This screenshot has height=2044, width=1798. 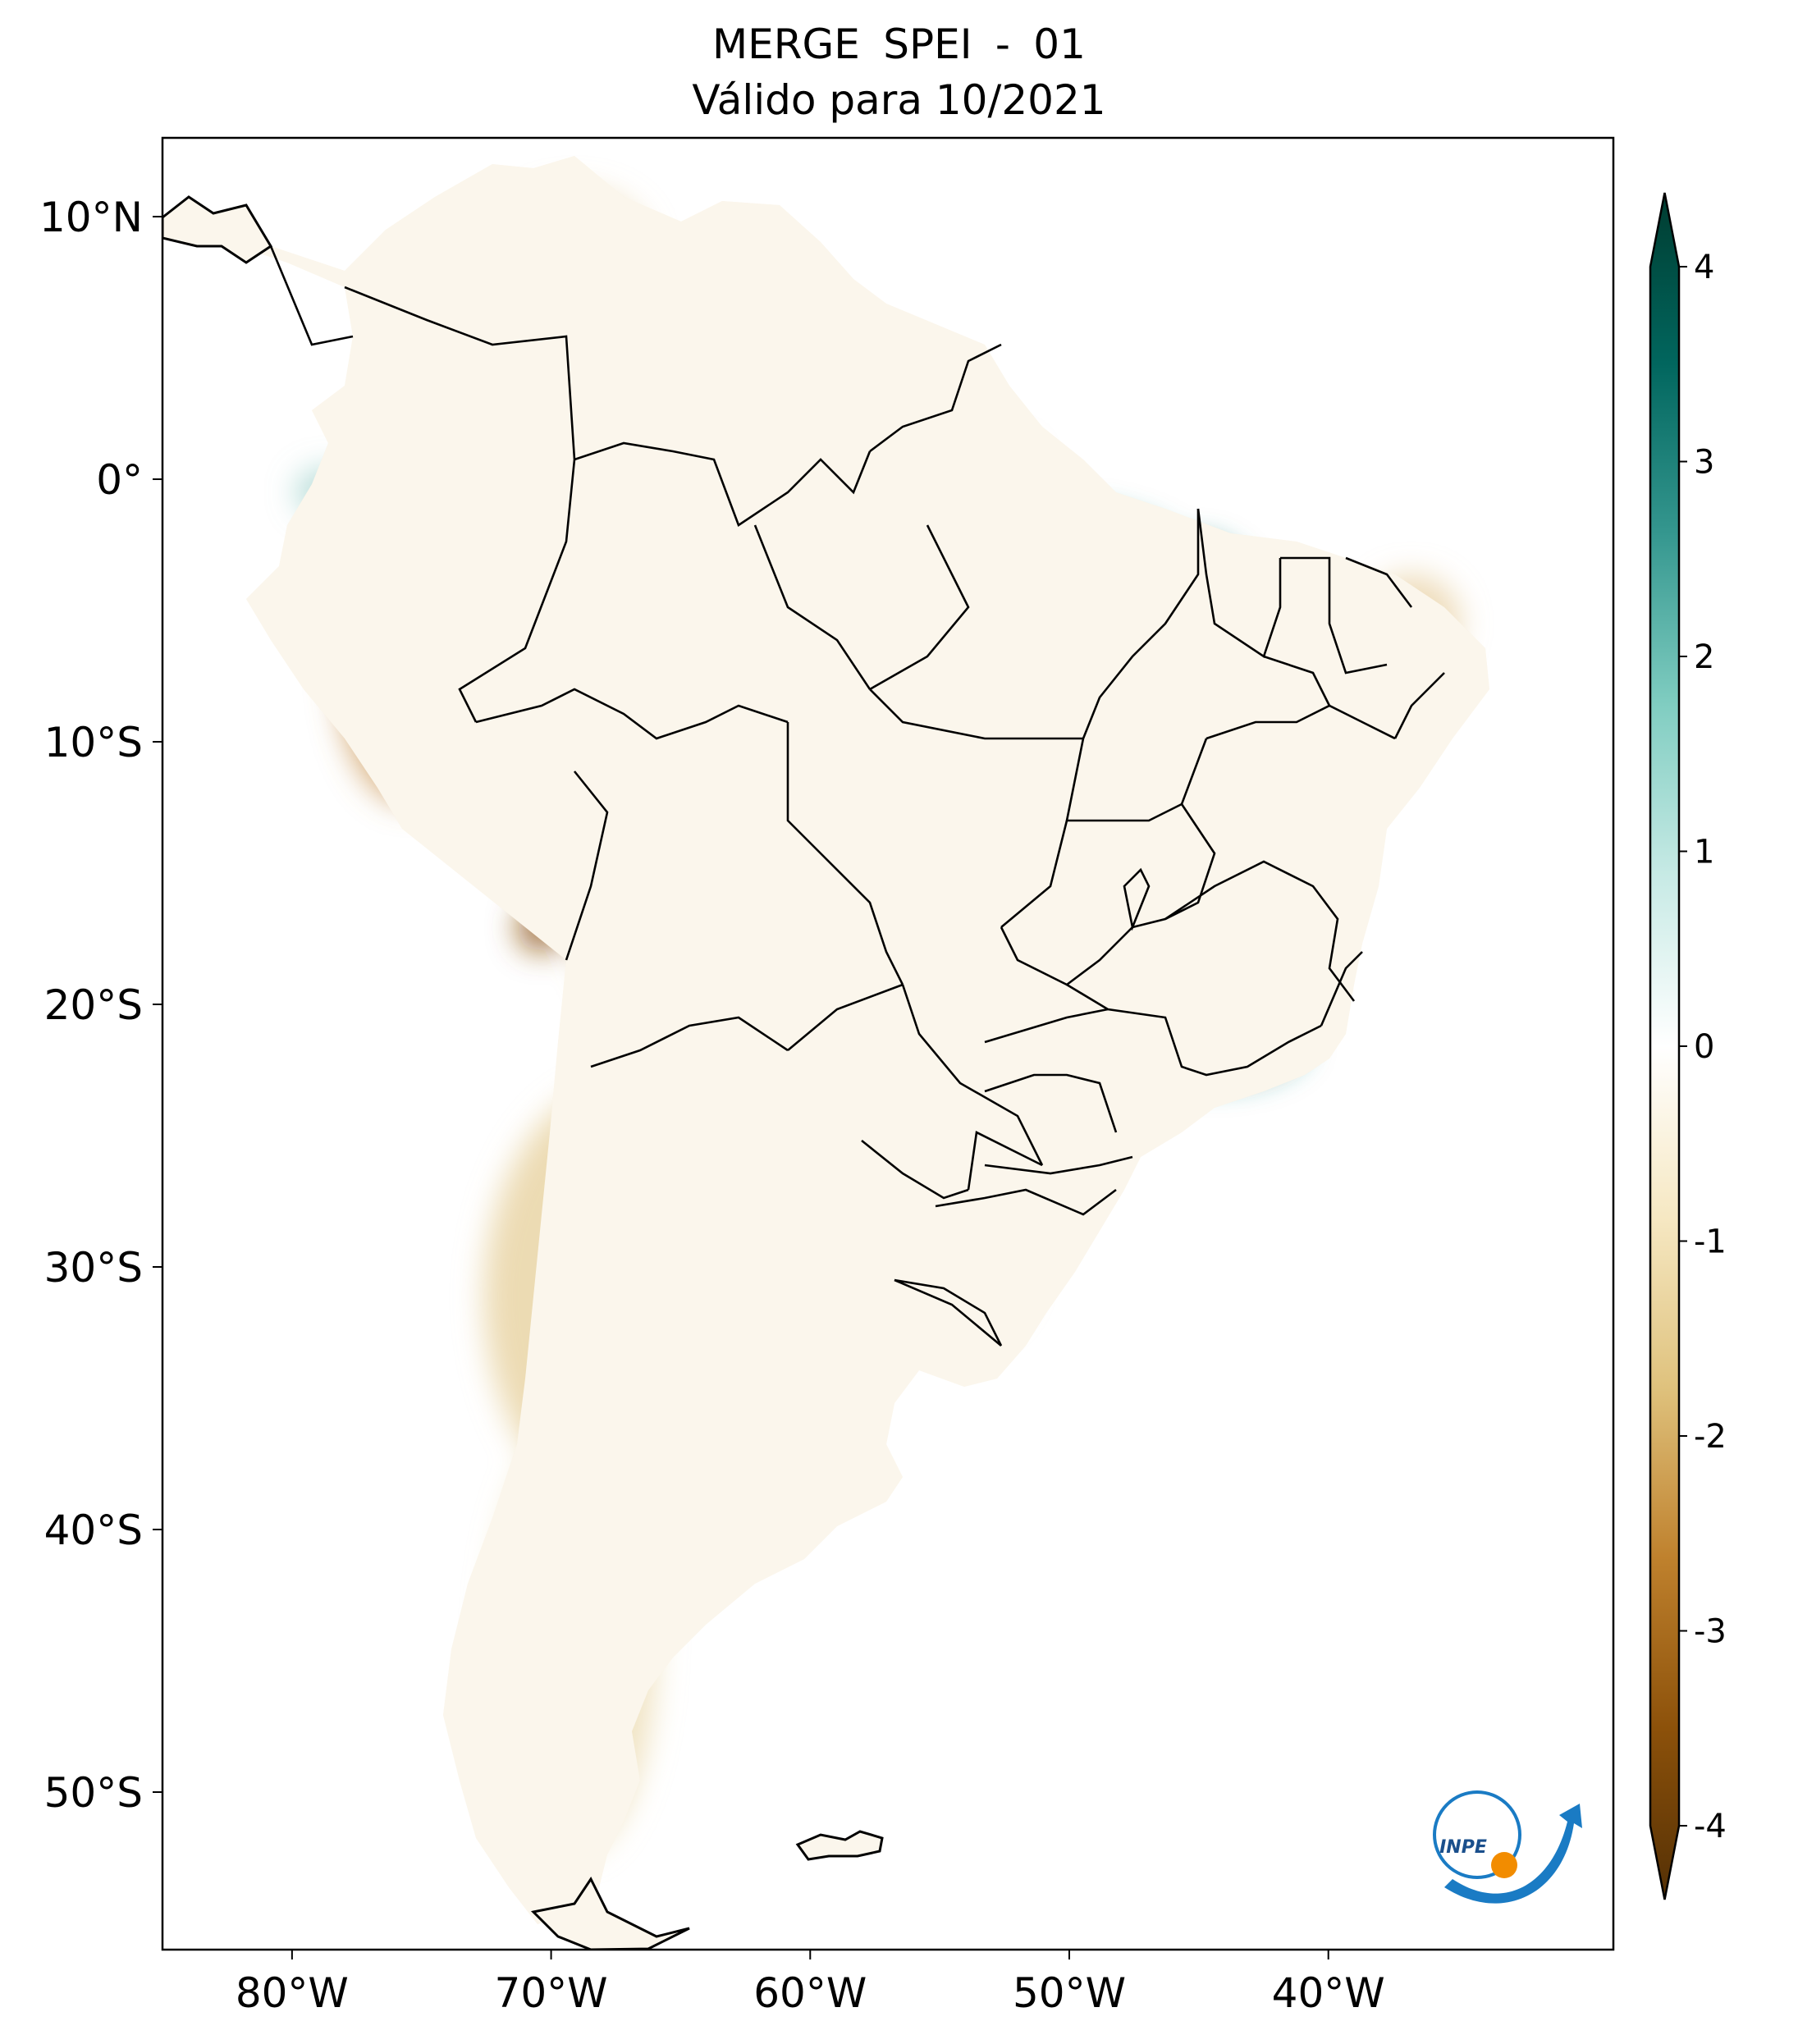 I want to click on lat-tick-label-40s: 40°S, so click(x=93, y=1530).